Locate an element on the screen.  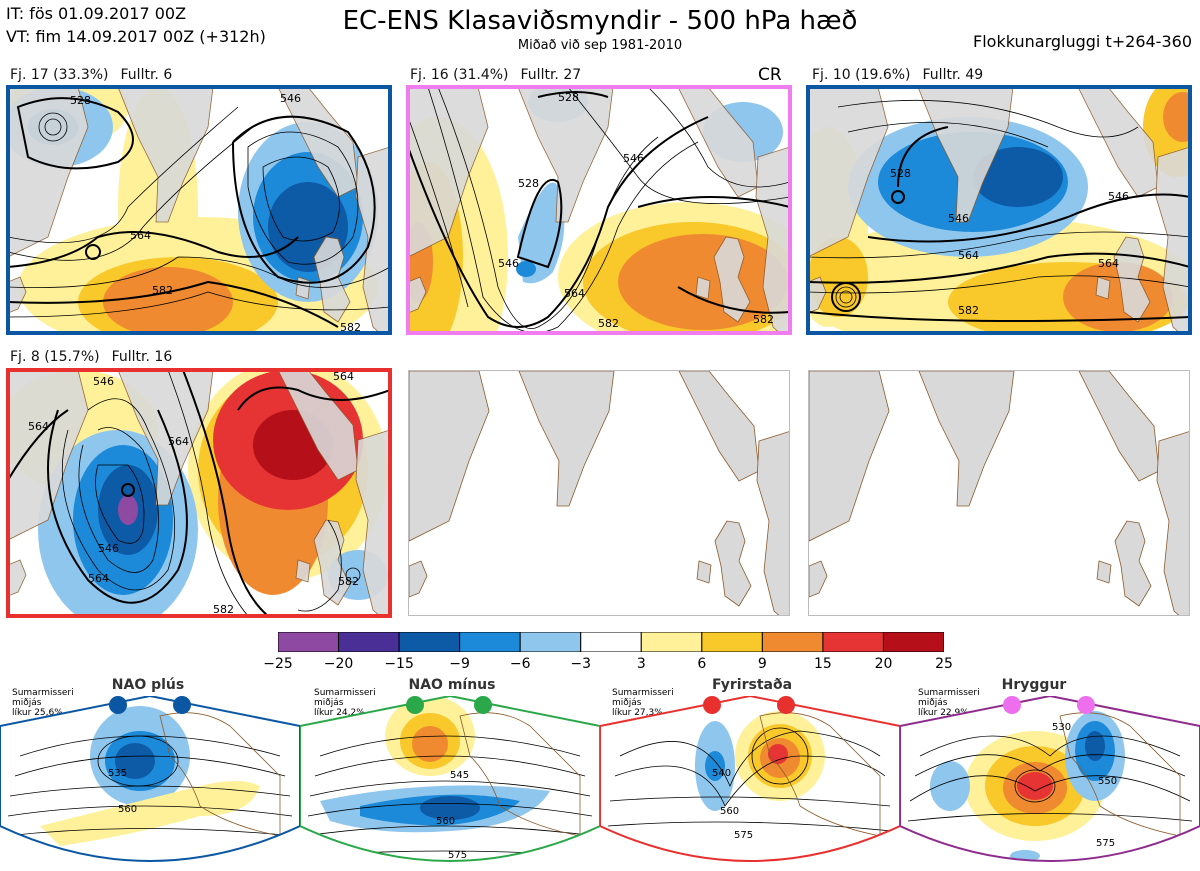
regime-map: 545 560 575 is located at coordinates (450, 779).